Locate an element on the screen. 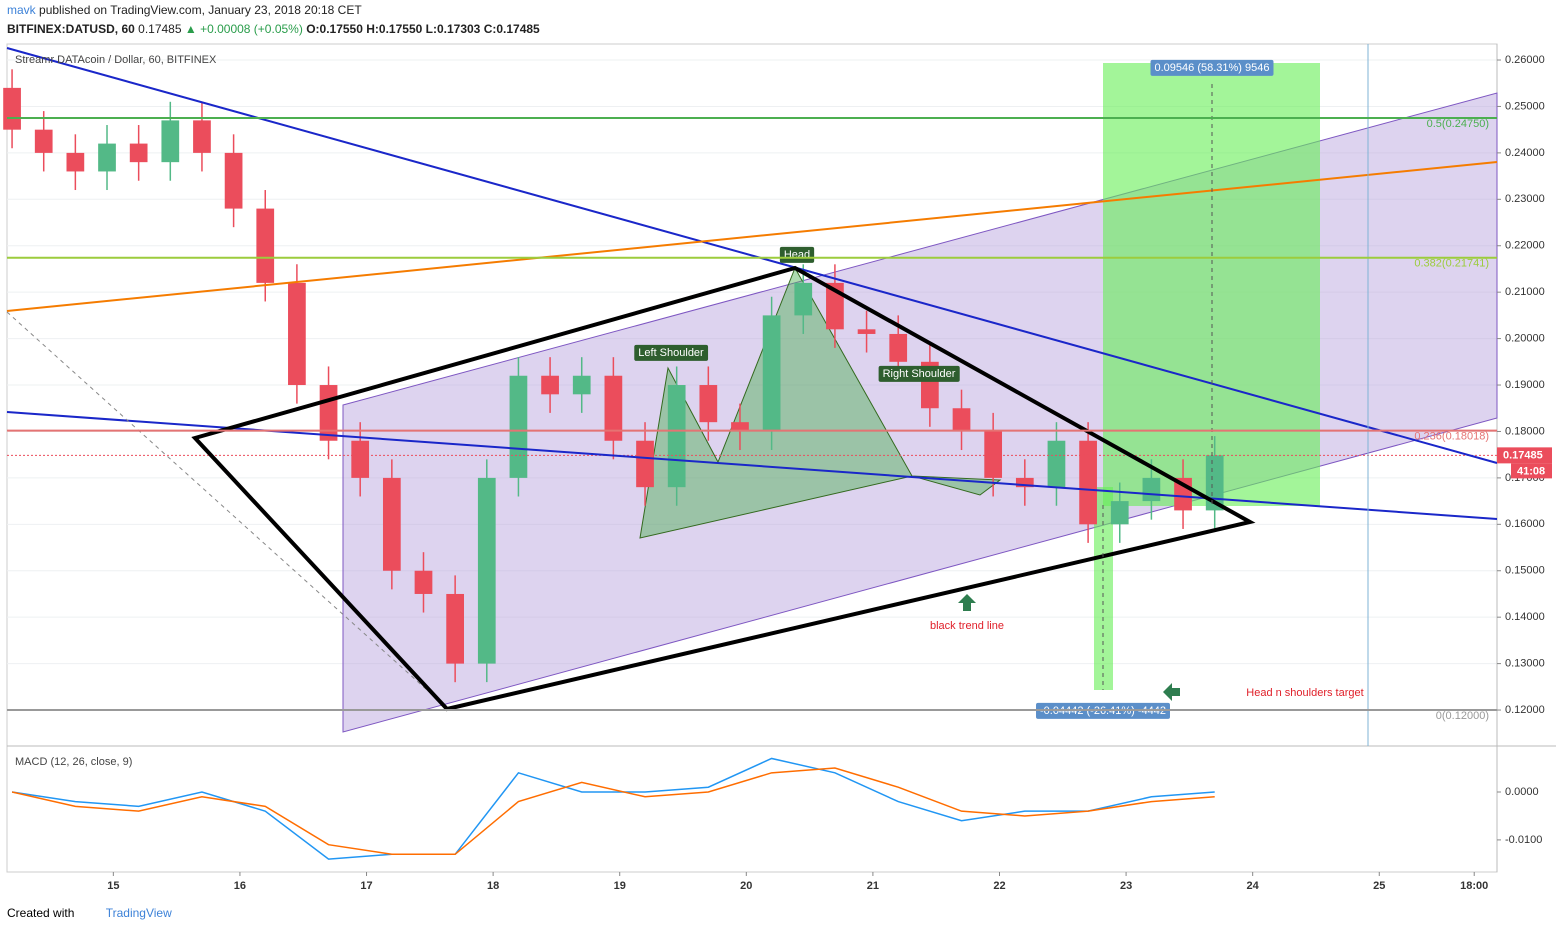 The width and height of the screenshot is (1556, 931). dashed-line is located at coordinates (227, 510).